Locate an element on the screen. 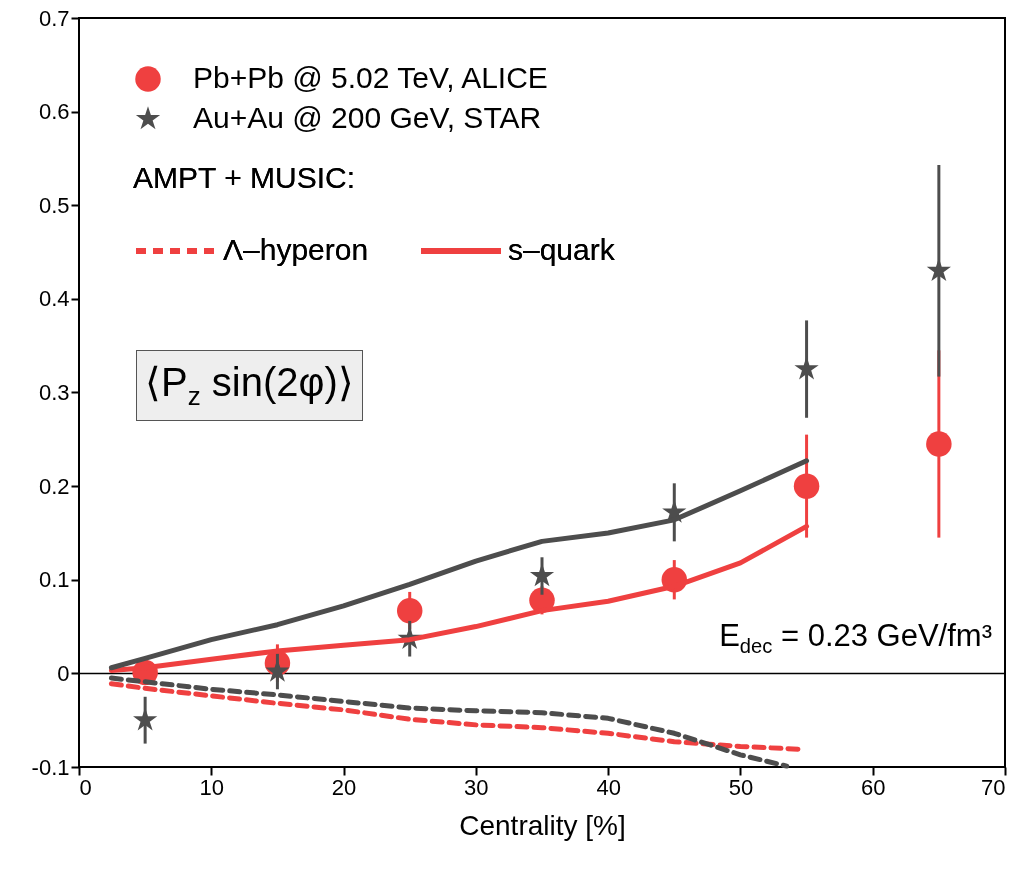 Image resolution: width=1022 pixels, height=878 pixels. x-tick-label: 0 is located at coordinates (85, 787).